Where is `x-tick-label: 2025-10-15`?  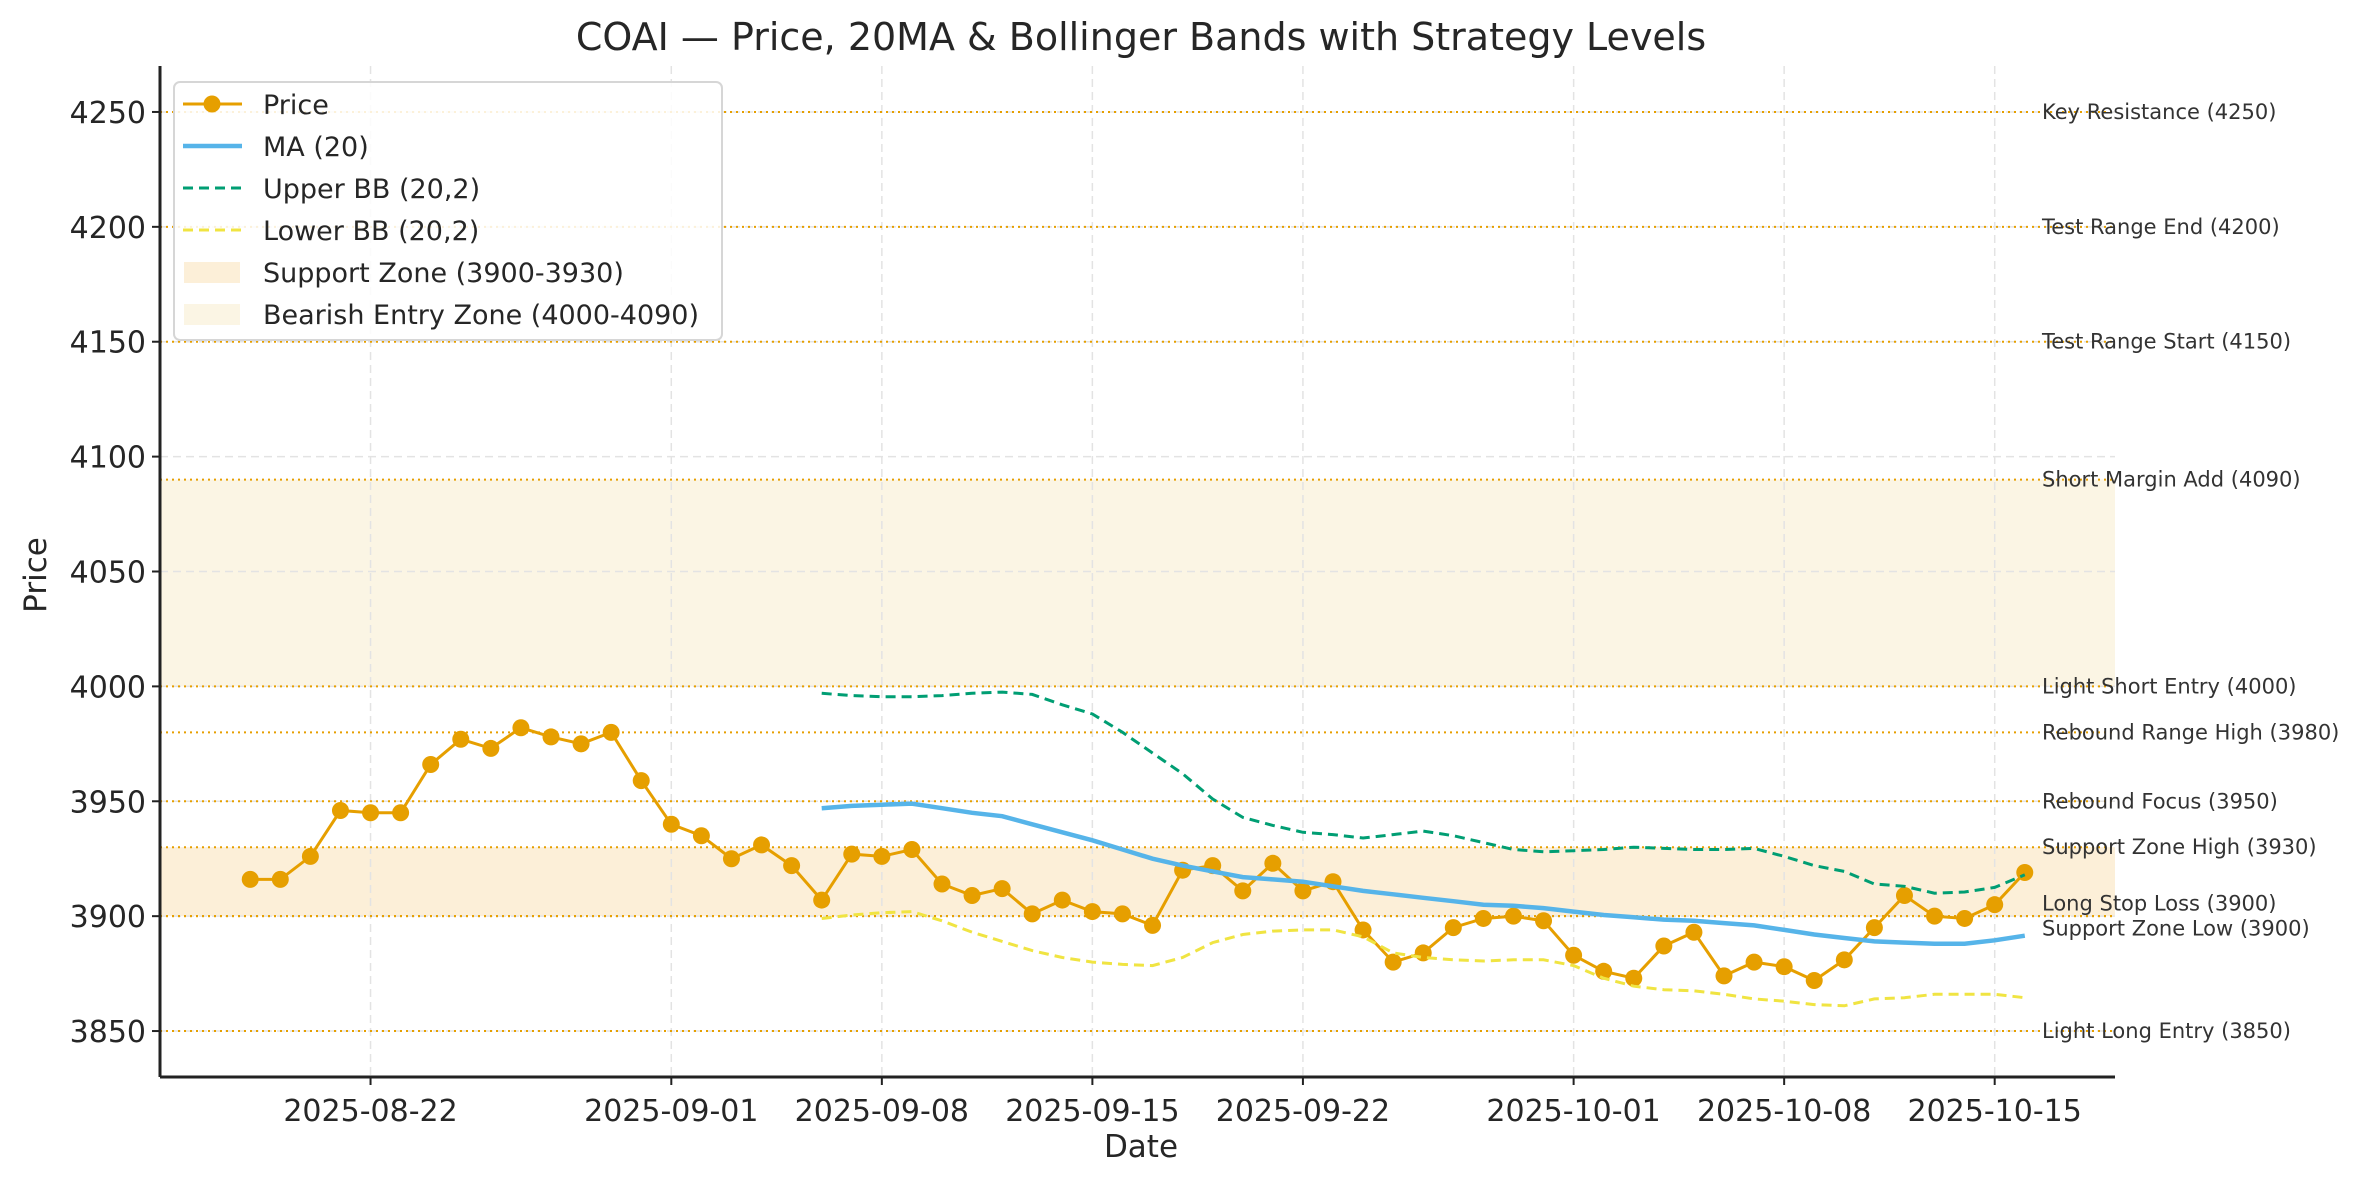 x-tick-label: 2025-10-15 is located at coordinates (1995, 1111).